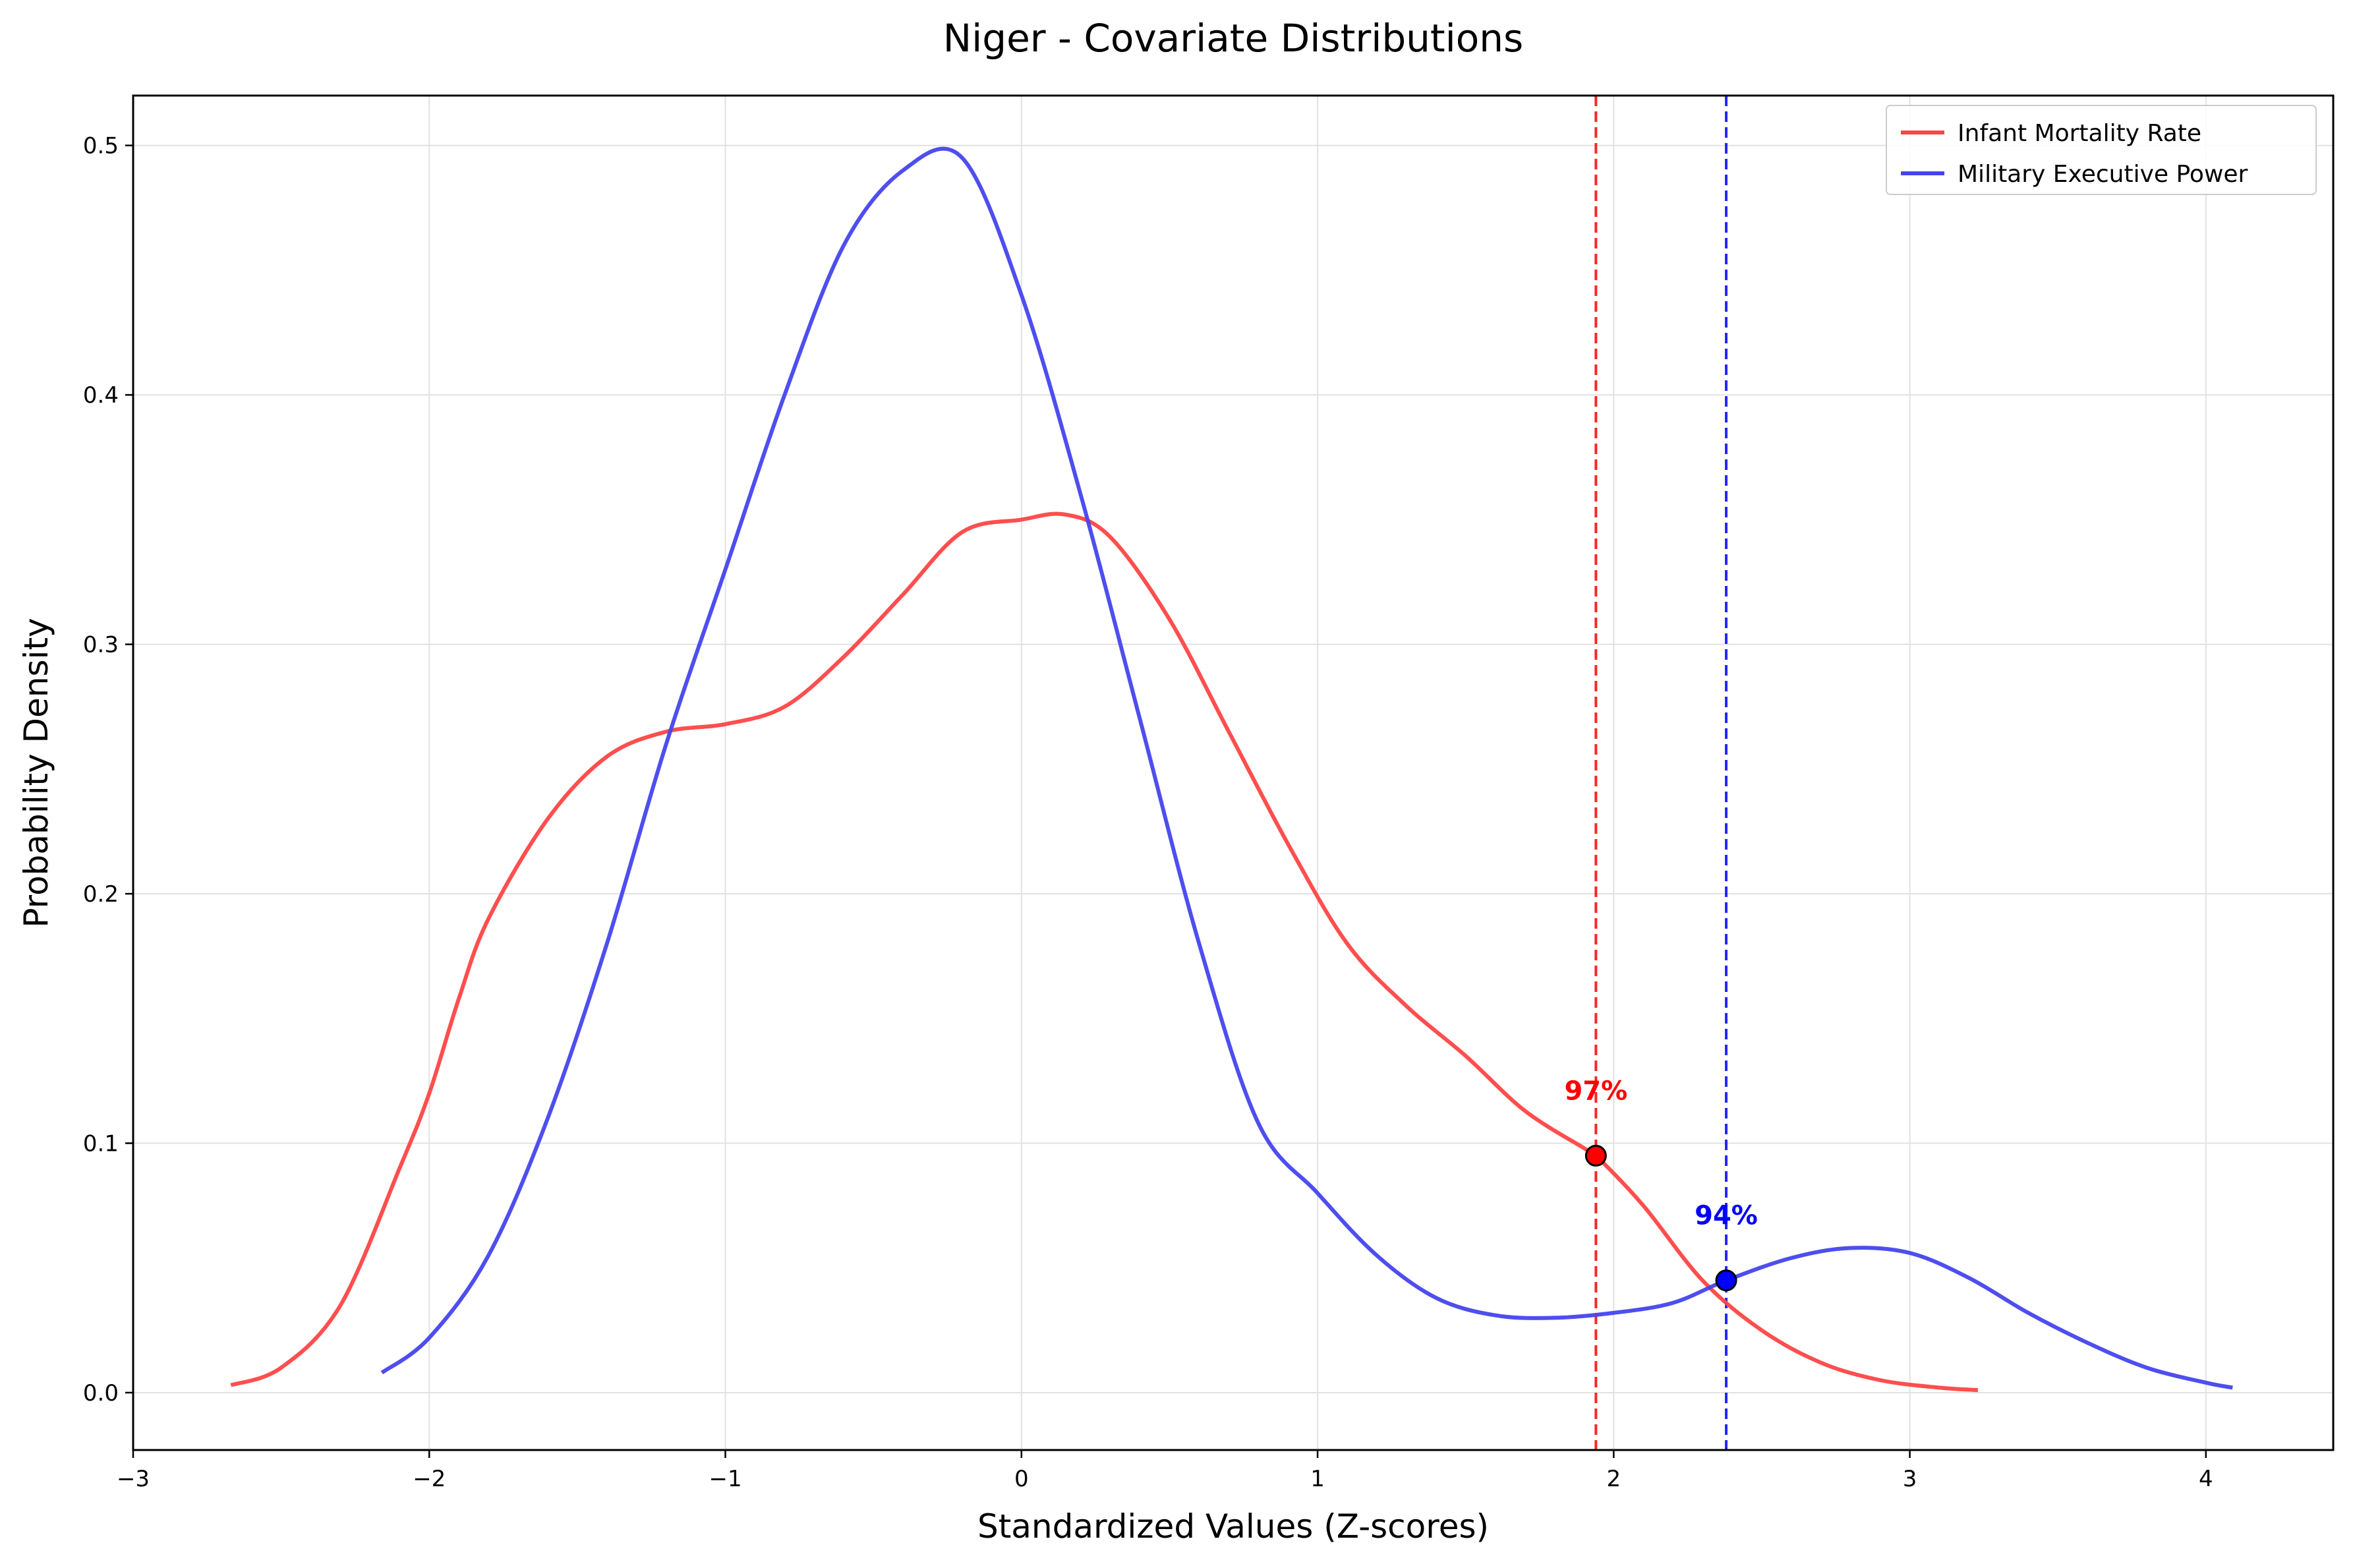 Image resolution: width=2353 pixels, height=1568 pixels. What do you see at coordinates (101, 395) in the screenshot?
I see `y-tick-label: 0.4` at bounding box center [101, 395].